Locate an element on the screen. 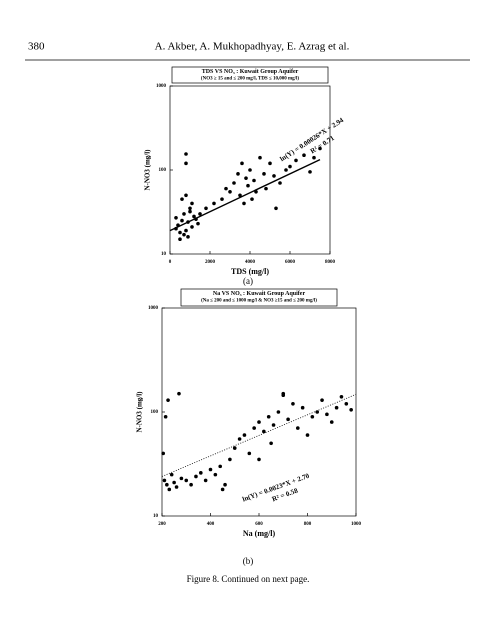 The image size is (495, 640). chart-title: Na VS NO₃ : Kuwait Group Aquifer is located at coordinates (259, 294).